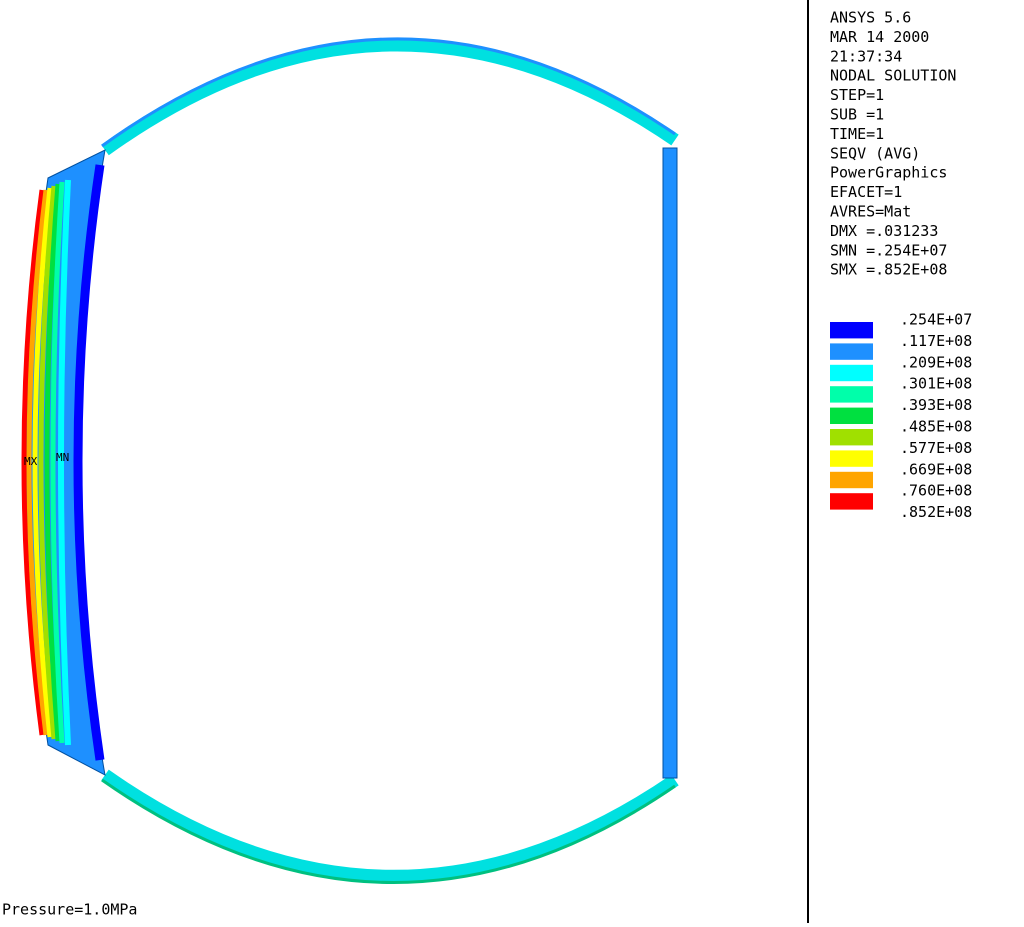 The width and height of the screenshot is (1024, 927). I want to click on legend-level: .577E+08, so click(936, 448).